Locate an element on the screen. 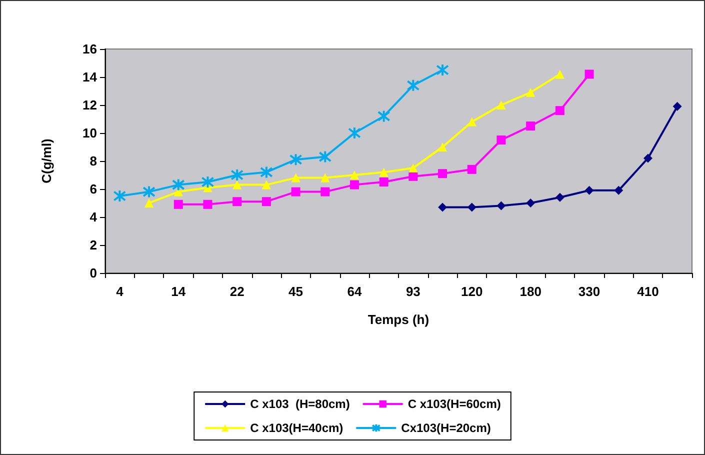  legend-label: C x103 (H=80cm) is located at coordinates (300, 404).